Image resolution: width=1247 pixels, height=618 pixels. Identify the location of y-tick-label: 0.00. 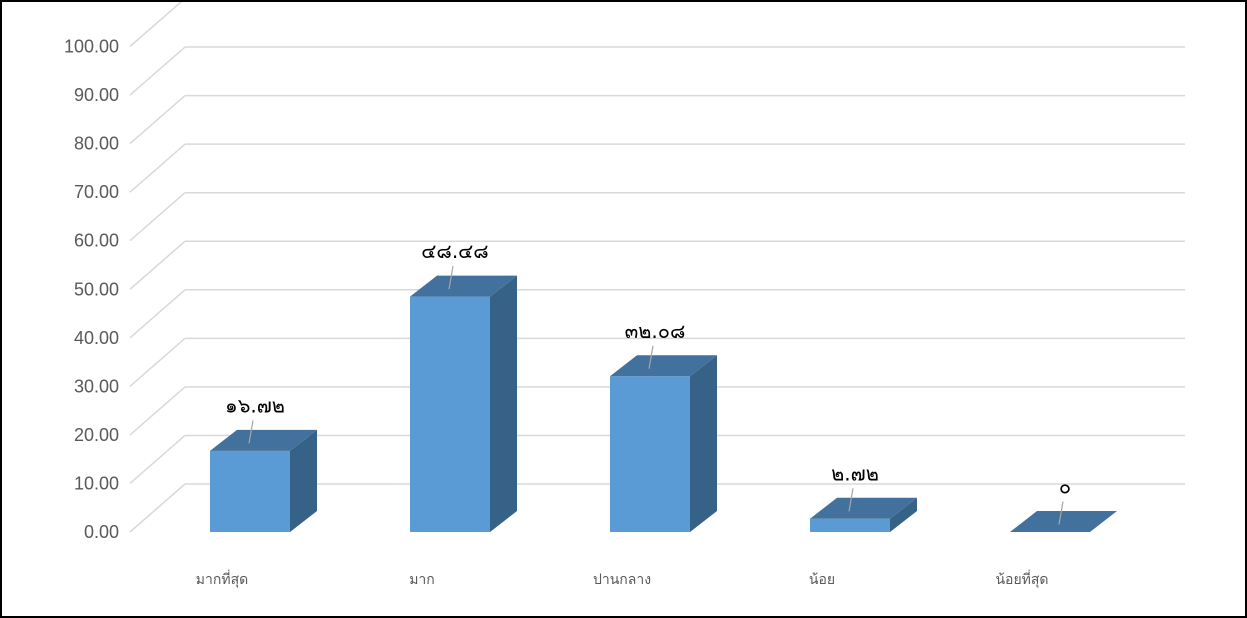
(101, 532).